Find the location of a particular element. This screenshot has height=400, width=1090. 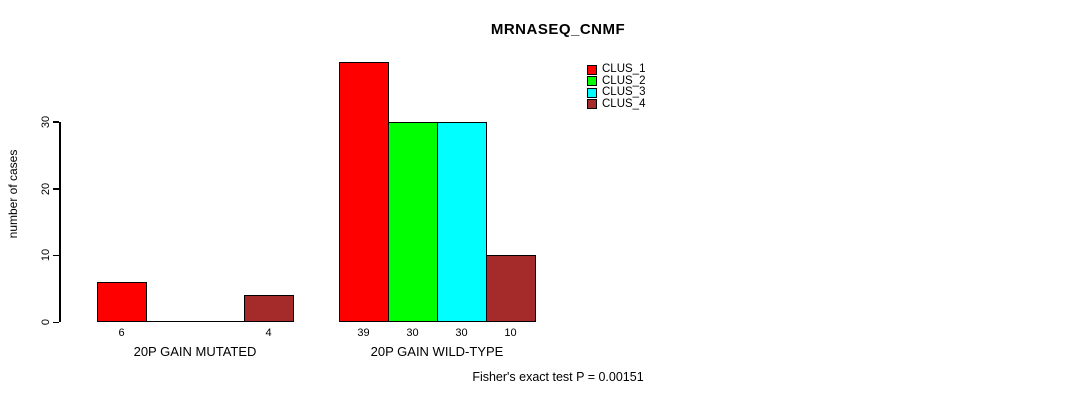

legend-label: CLUS_2 is located at coordinates (624, 80).